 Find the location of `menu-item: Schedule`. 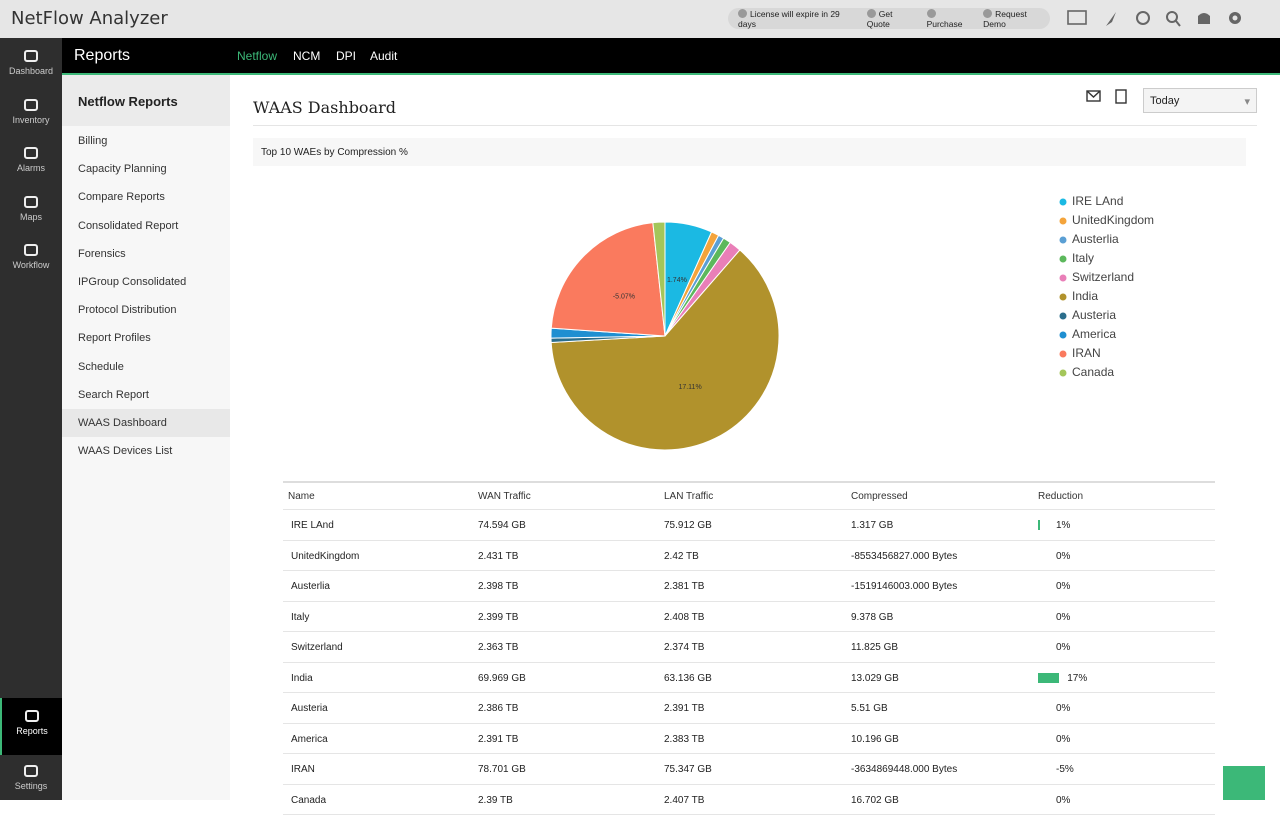

menu-item: Schedule is located at coordinates (146, 367).